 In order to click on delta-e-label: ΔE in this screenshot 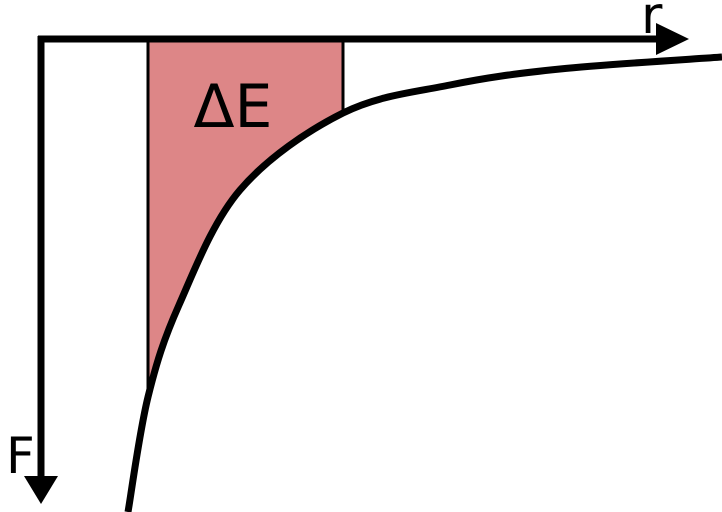, I will do `click(233, 107)`.